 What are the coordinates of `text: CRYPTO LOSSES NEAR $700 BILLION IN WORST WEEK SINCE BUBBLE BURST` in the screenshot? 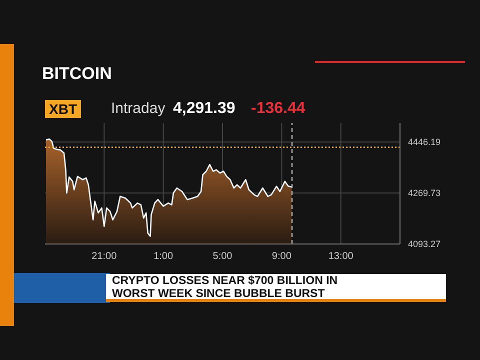 It's located at (225, 288).